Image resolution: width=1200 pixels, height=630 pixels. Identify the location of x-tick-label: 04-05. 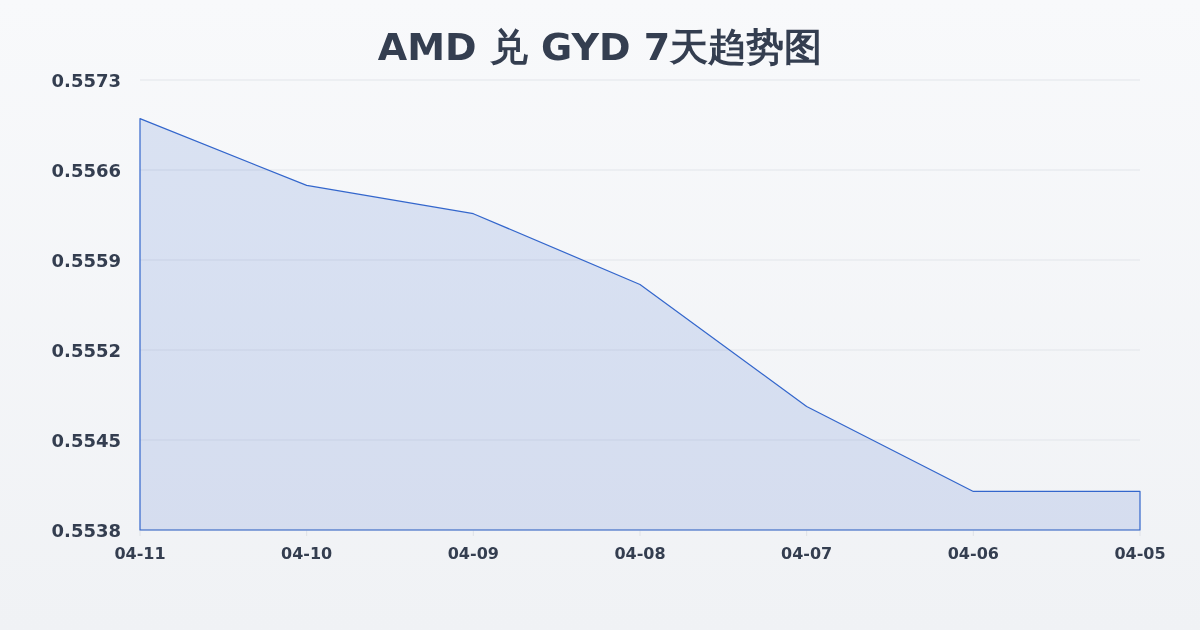
(1140, 553).